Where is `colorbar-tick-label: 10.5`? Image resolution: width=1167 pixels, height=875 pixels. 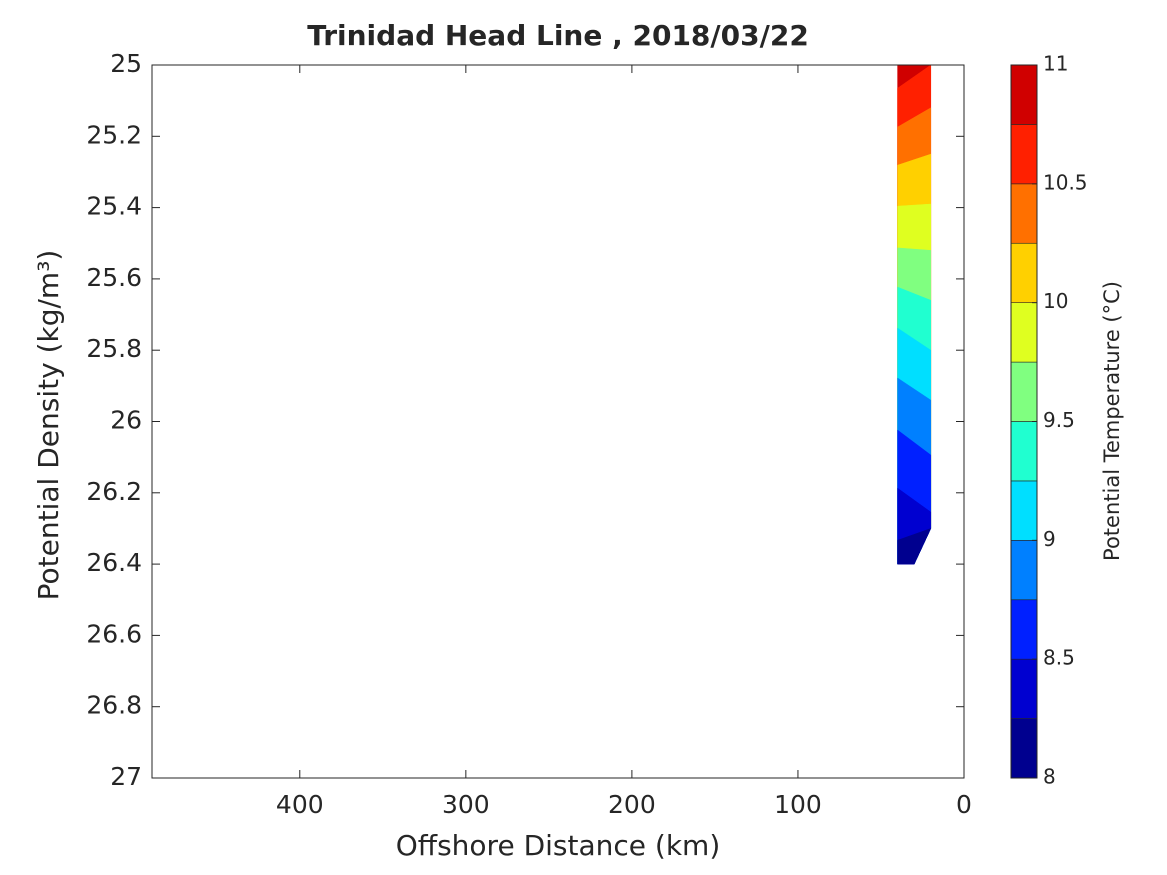
colorbar-tick-label: 10.5 is located at coordinates (1065, 182).